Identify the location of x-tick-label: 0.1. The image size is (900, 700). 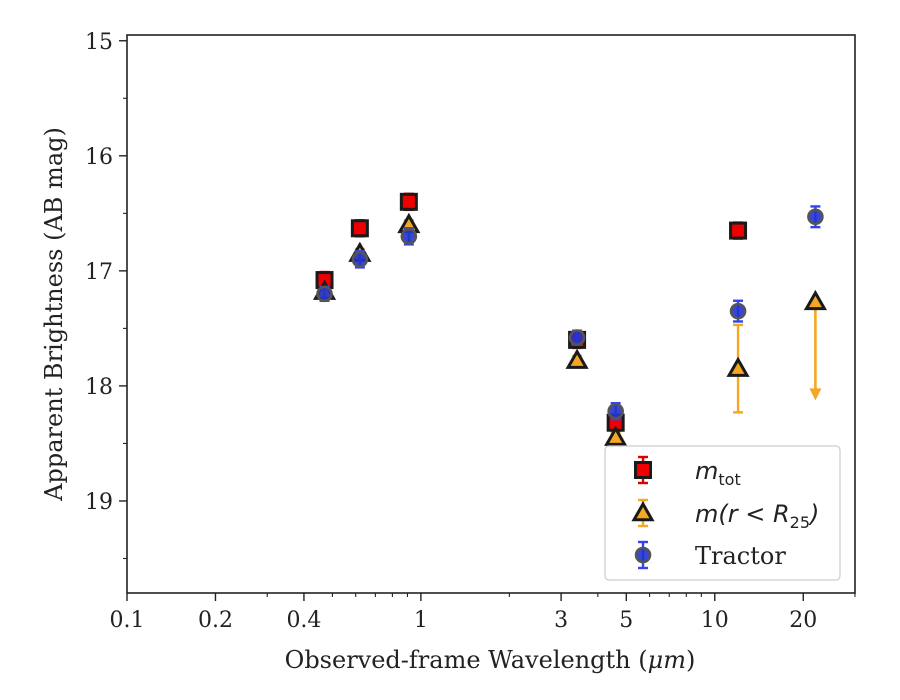
(127, 620).